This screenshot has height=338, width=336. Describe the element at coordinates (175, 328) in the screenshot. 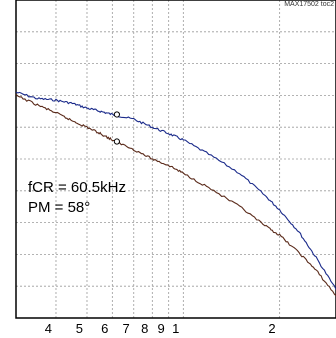

I see `x-tick-label: 1` at that location.